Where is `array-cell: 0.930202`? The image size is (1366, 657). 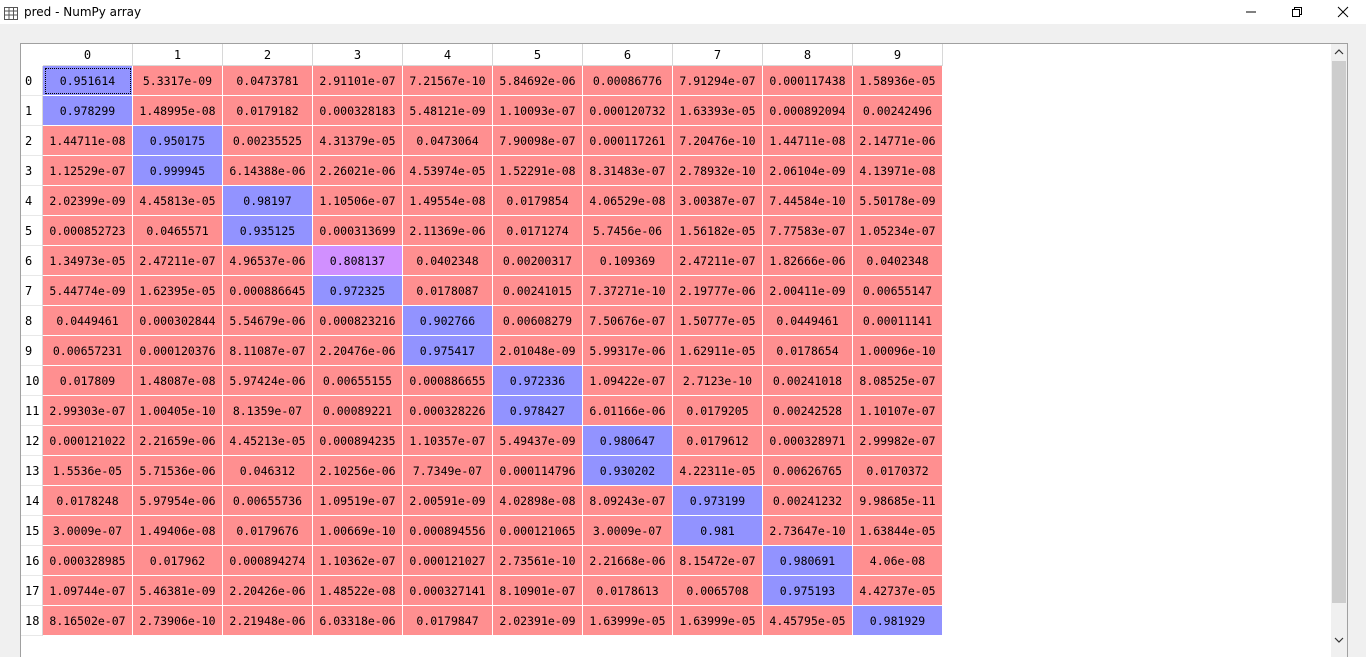
array-cell: 0.930202 is located at coordinates (628, 471).